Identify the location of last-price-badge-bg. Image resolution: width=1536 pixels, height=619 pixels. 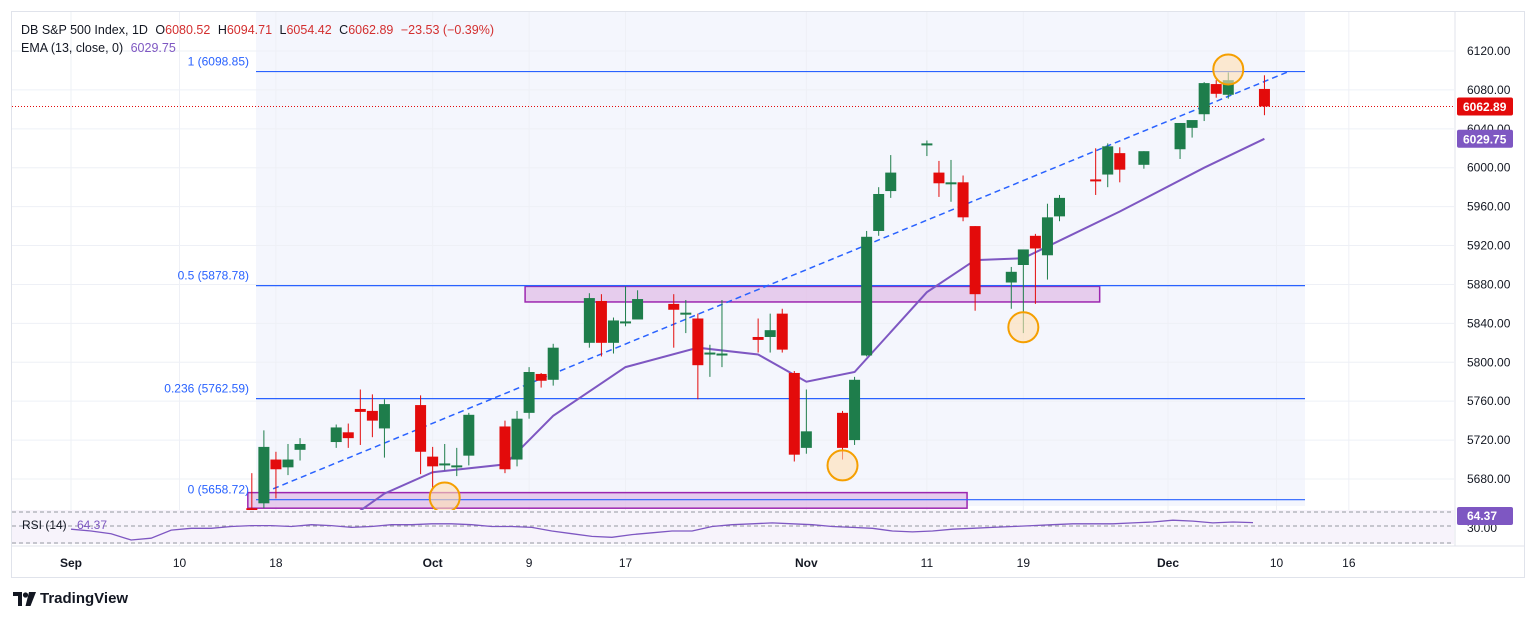
(1485, 106).